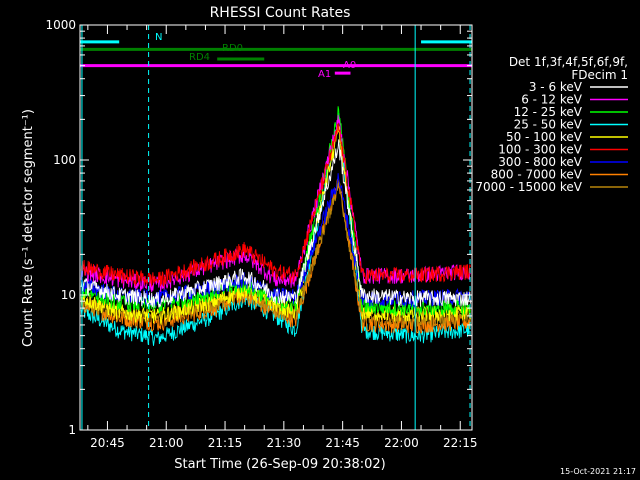  Describe the element at coordinates (166, 443) in the screenshot. I see `x-tick-label-1: 21:00` at that location.